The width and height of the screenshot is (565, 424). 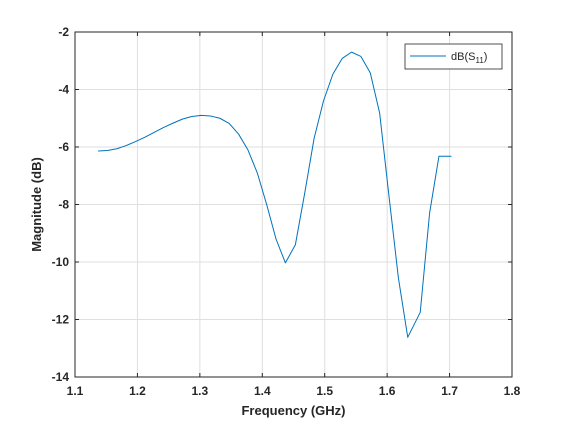 I want to click on x-tick-label: 1.8, so click(x=512, y=391).